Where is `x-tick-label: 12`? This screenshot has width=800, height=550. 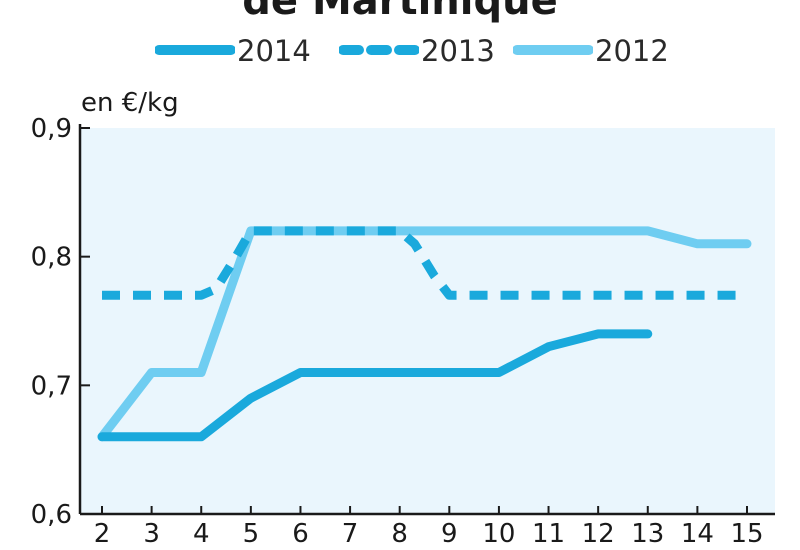
x-tick-label: 12 is located at coordinates (598, 534).